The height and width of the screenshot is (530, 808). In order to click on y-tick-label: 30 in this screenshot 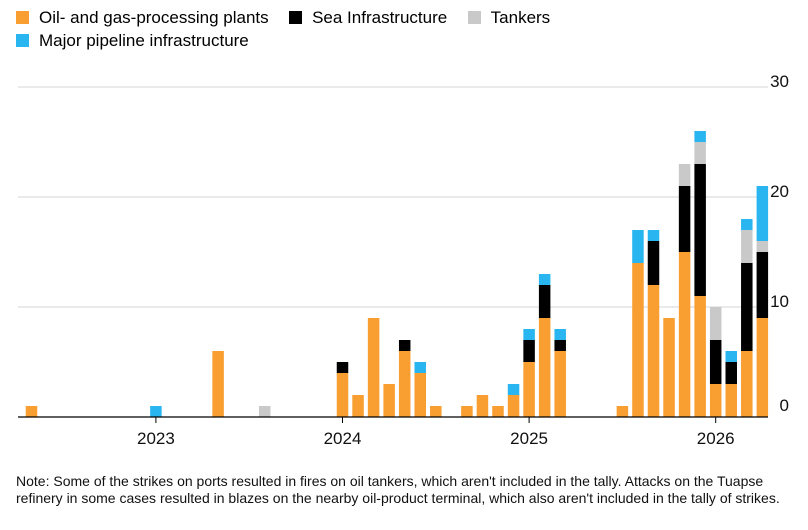, I will do `click(779, 81)`.